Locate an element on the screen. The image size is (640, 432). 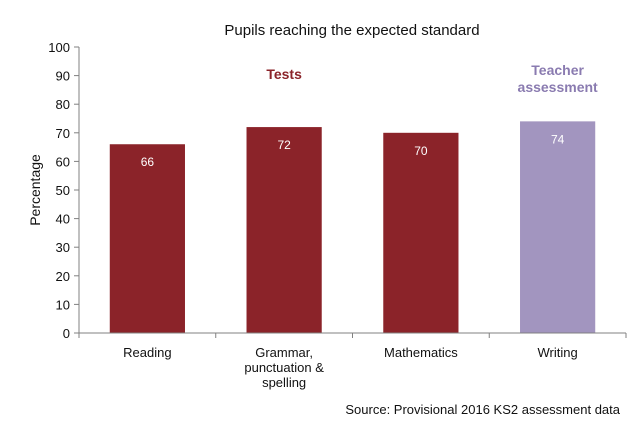
y-tick-label: 30 is located at coordinates (63, 247).